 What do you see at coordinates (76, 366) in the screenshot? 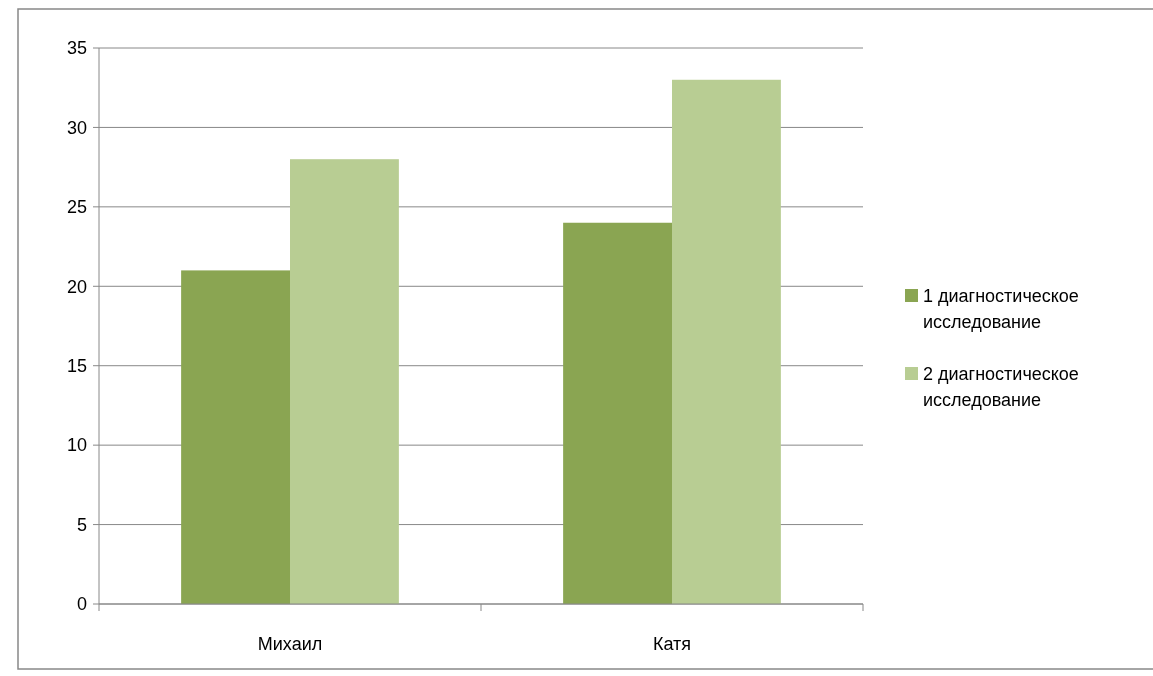
I see `y-tick-label: 15` at bounding box center [76, 366].